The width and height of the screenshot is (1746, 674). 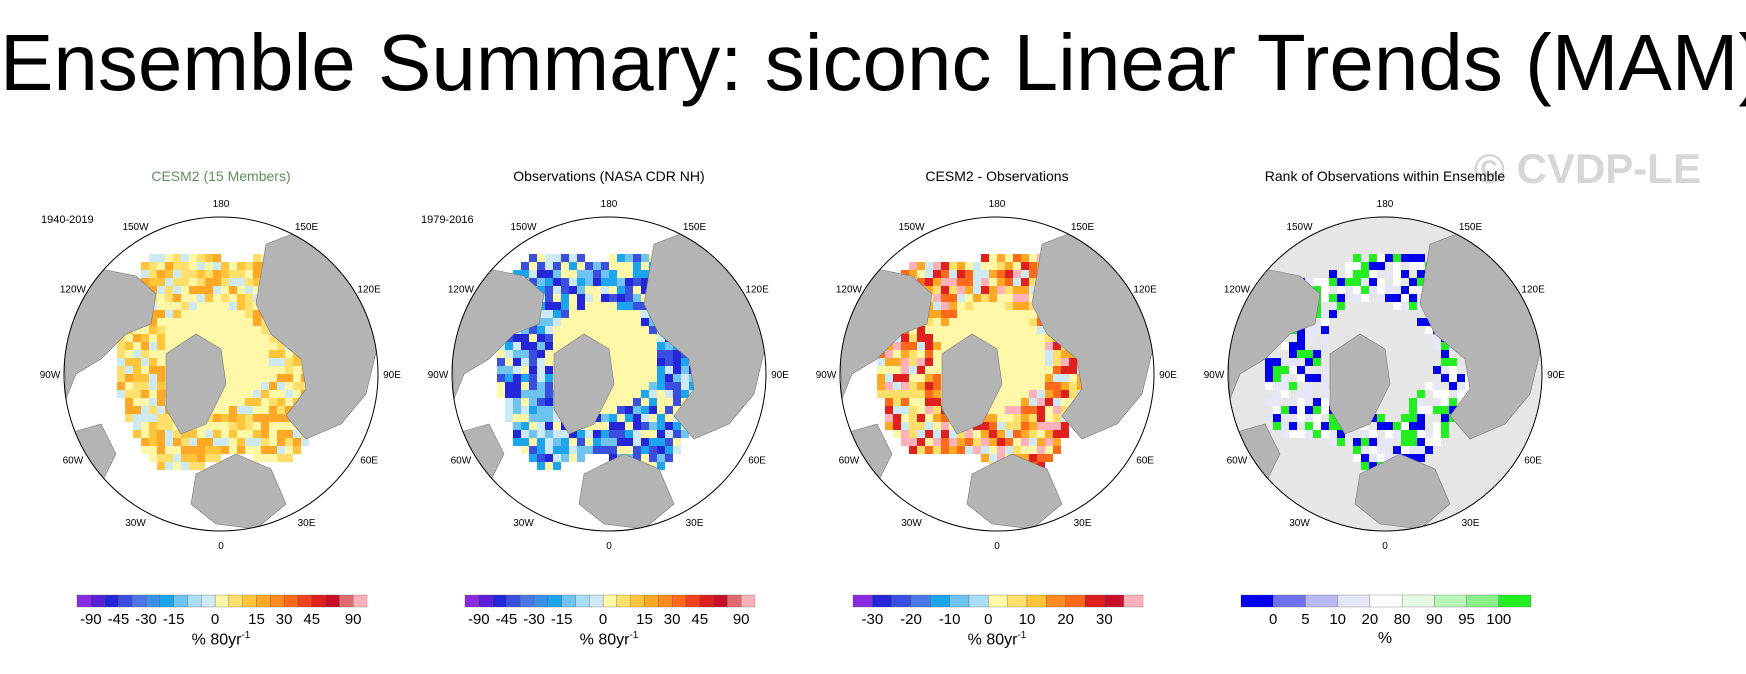 What do you see at coordinates (67, 220) in the screenshot?
I see `period-label: 1940-2019` at bounding box center [67, 220].